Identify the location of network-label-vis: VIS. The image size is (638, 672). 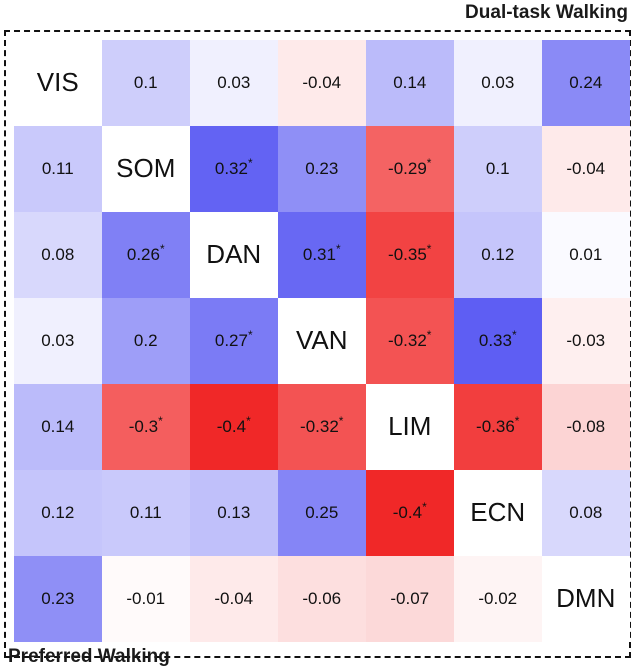
(58, 83).